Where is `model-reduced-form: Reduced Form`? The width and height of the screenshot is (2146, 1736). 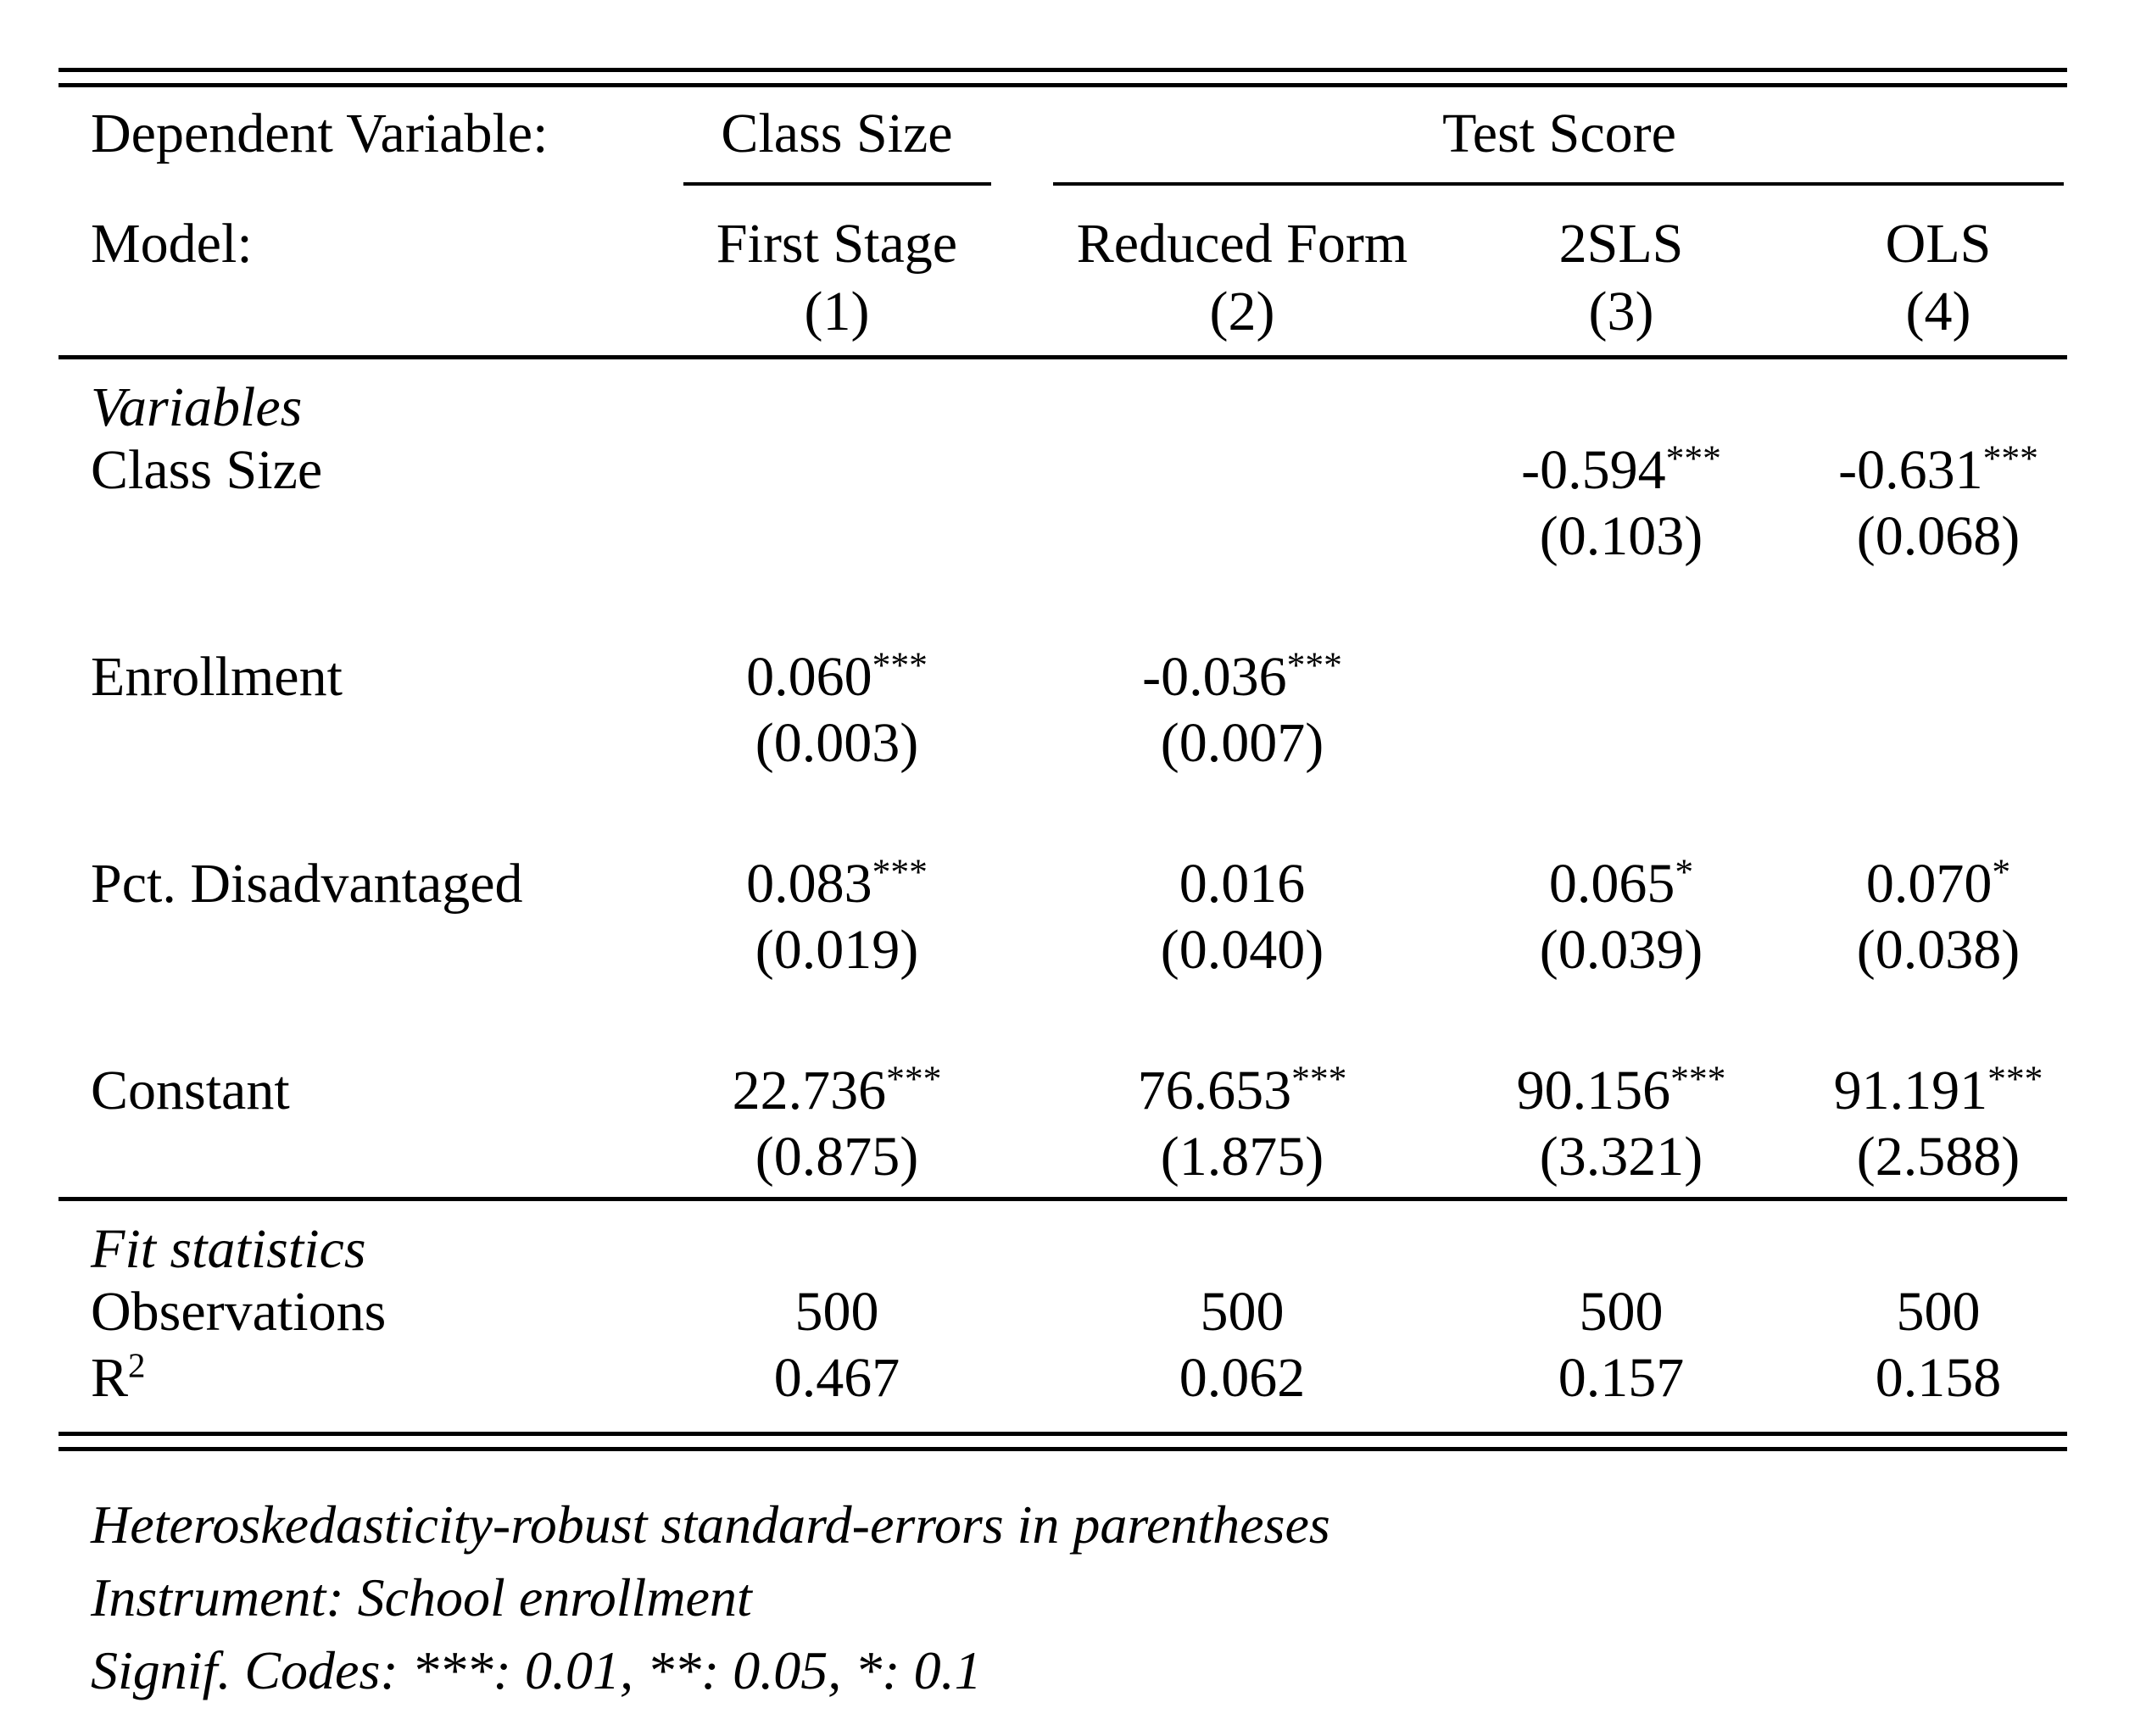 model-reduced-form: Reduced Form is located at coordinates (1242, 244).